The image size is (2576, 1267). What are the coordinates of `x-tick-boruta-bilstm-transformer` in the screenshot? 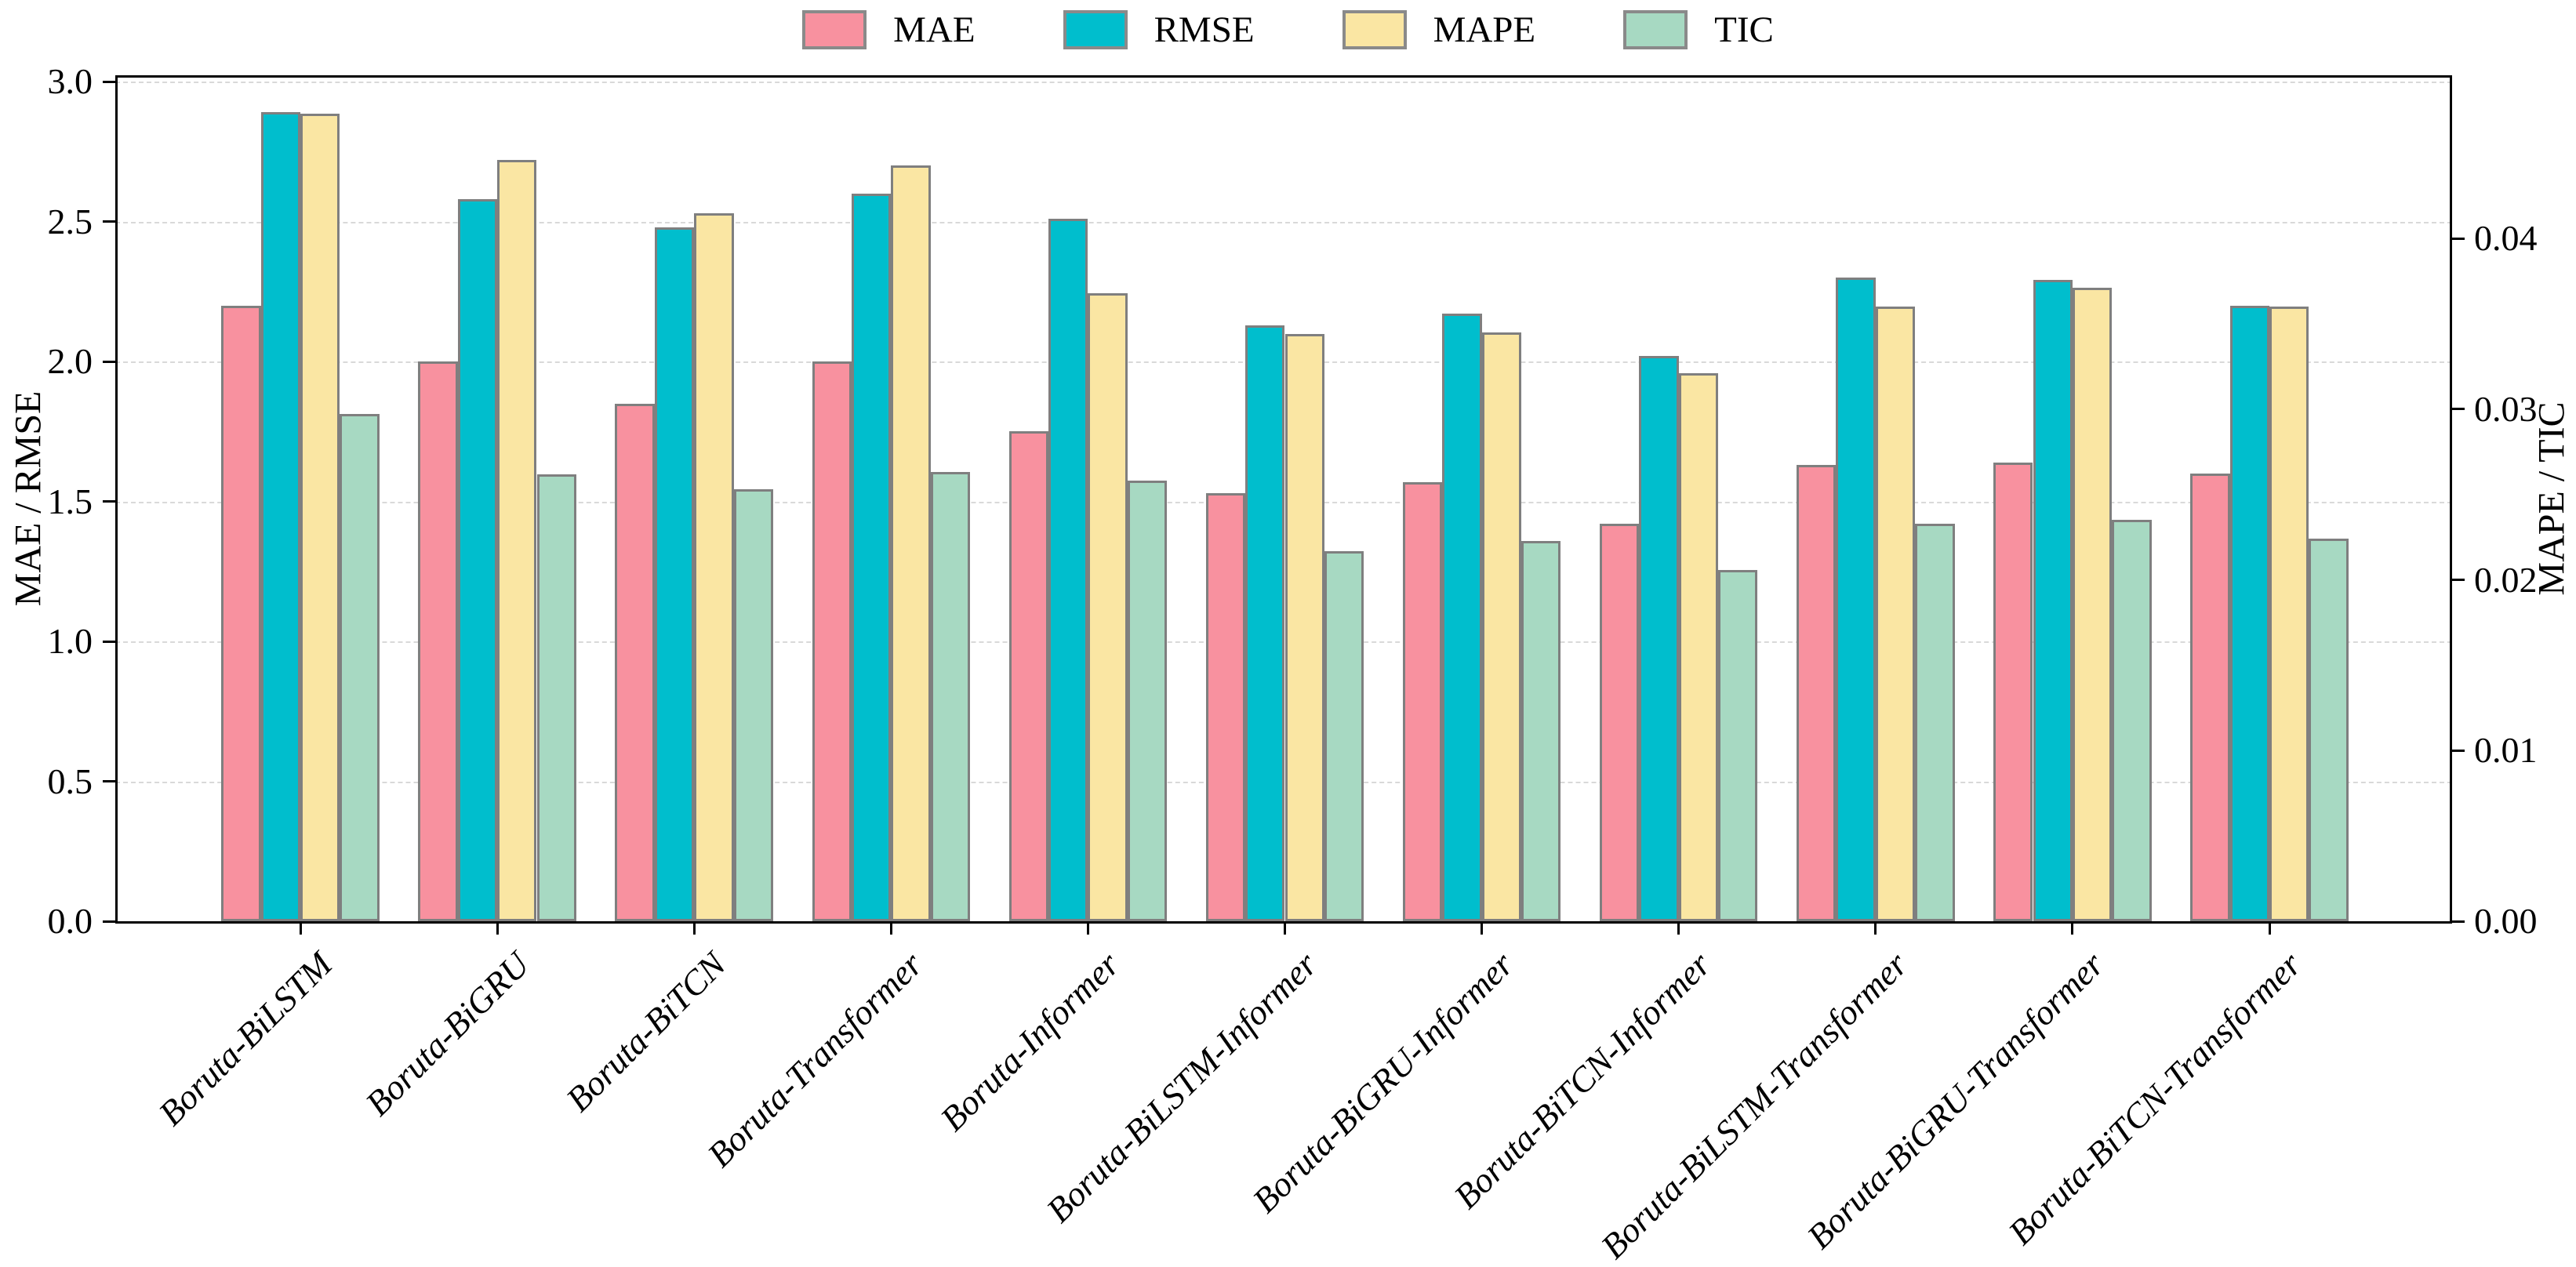 It's located at (1875, 928).